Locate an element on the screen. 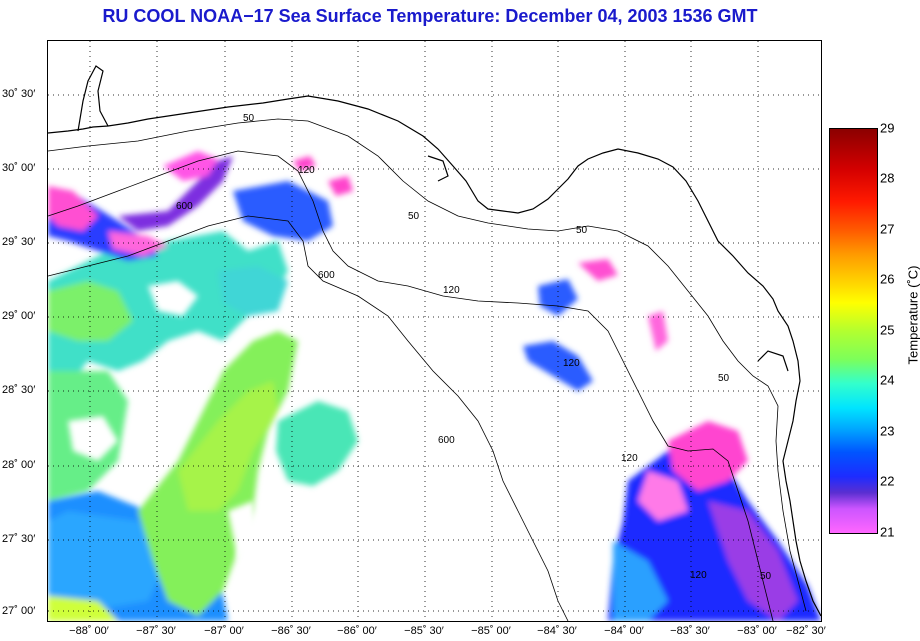 The image size is (920, 641). colorbar-tick: 29 is located at coordinates (887, 128).